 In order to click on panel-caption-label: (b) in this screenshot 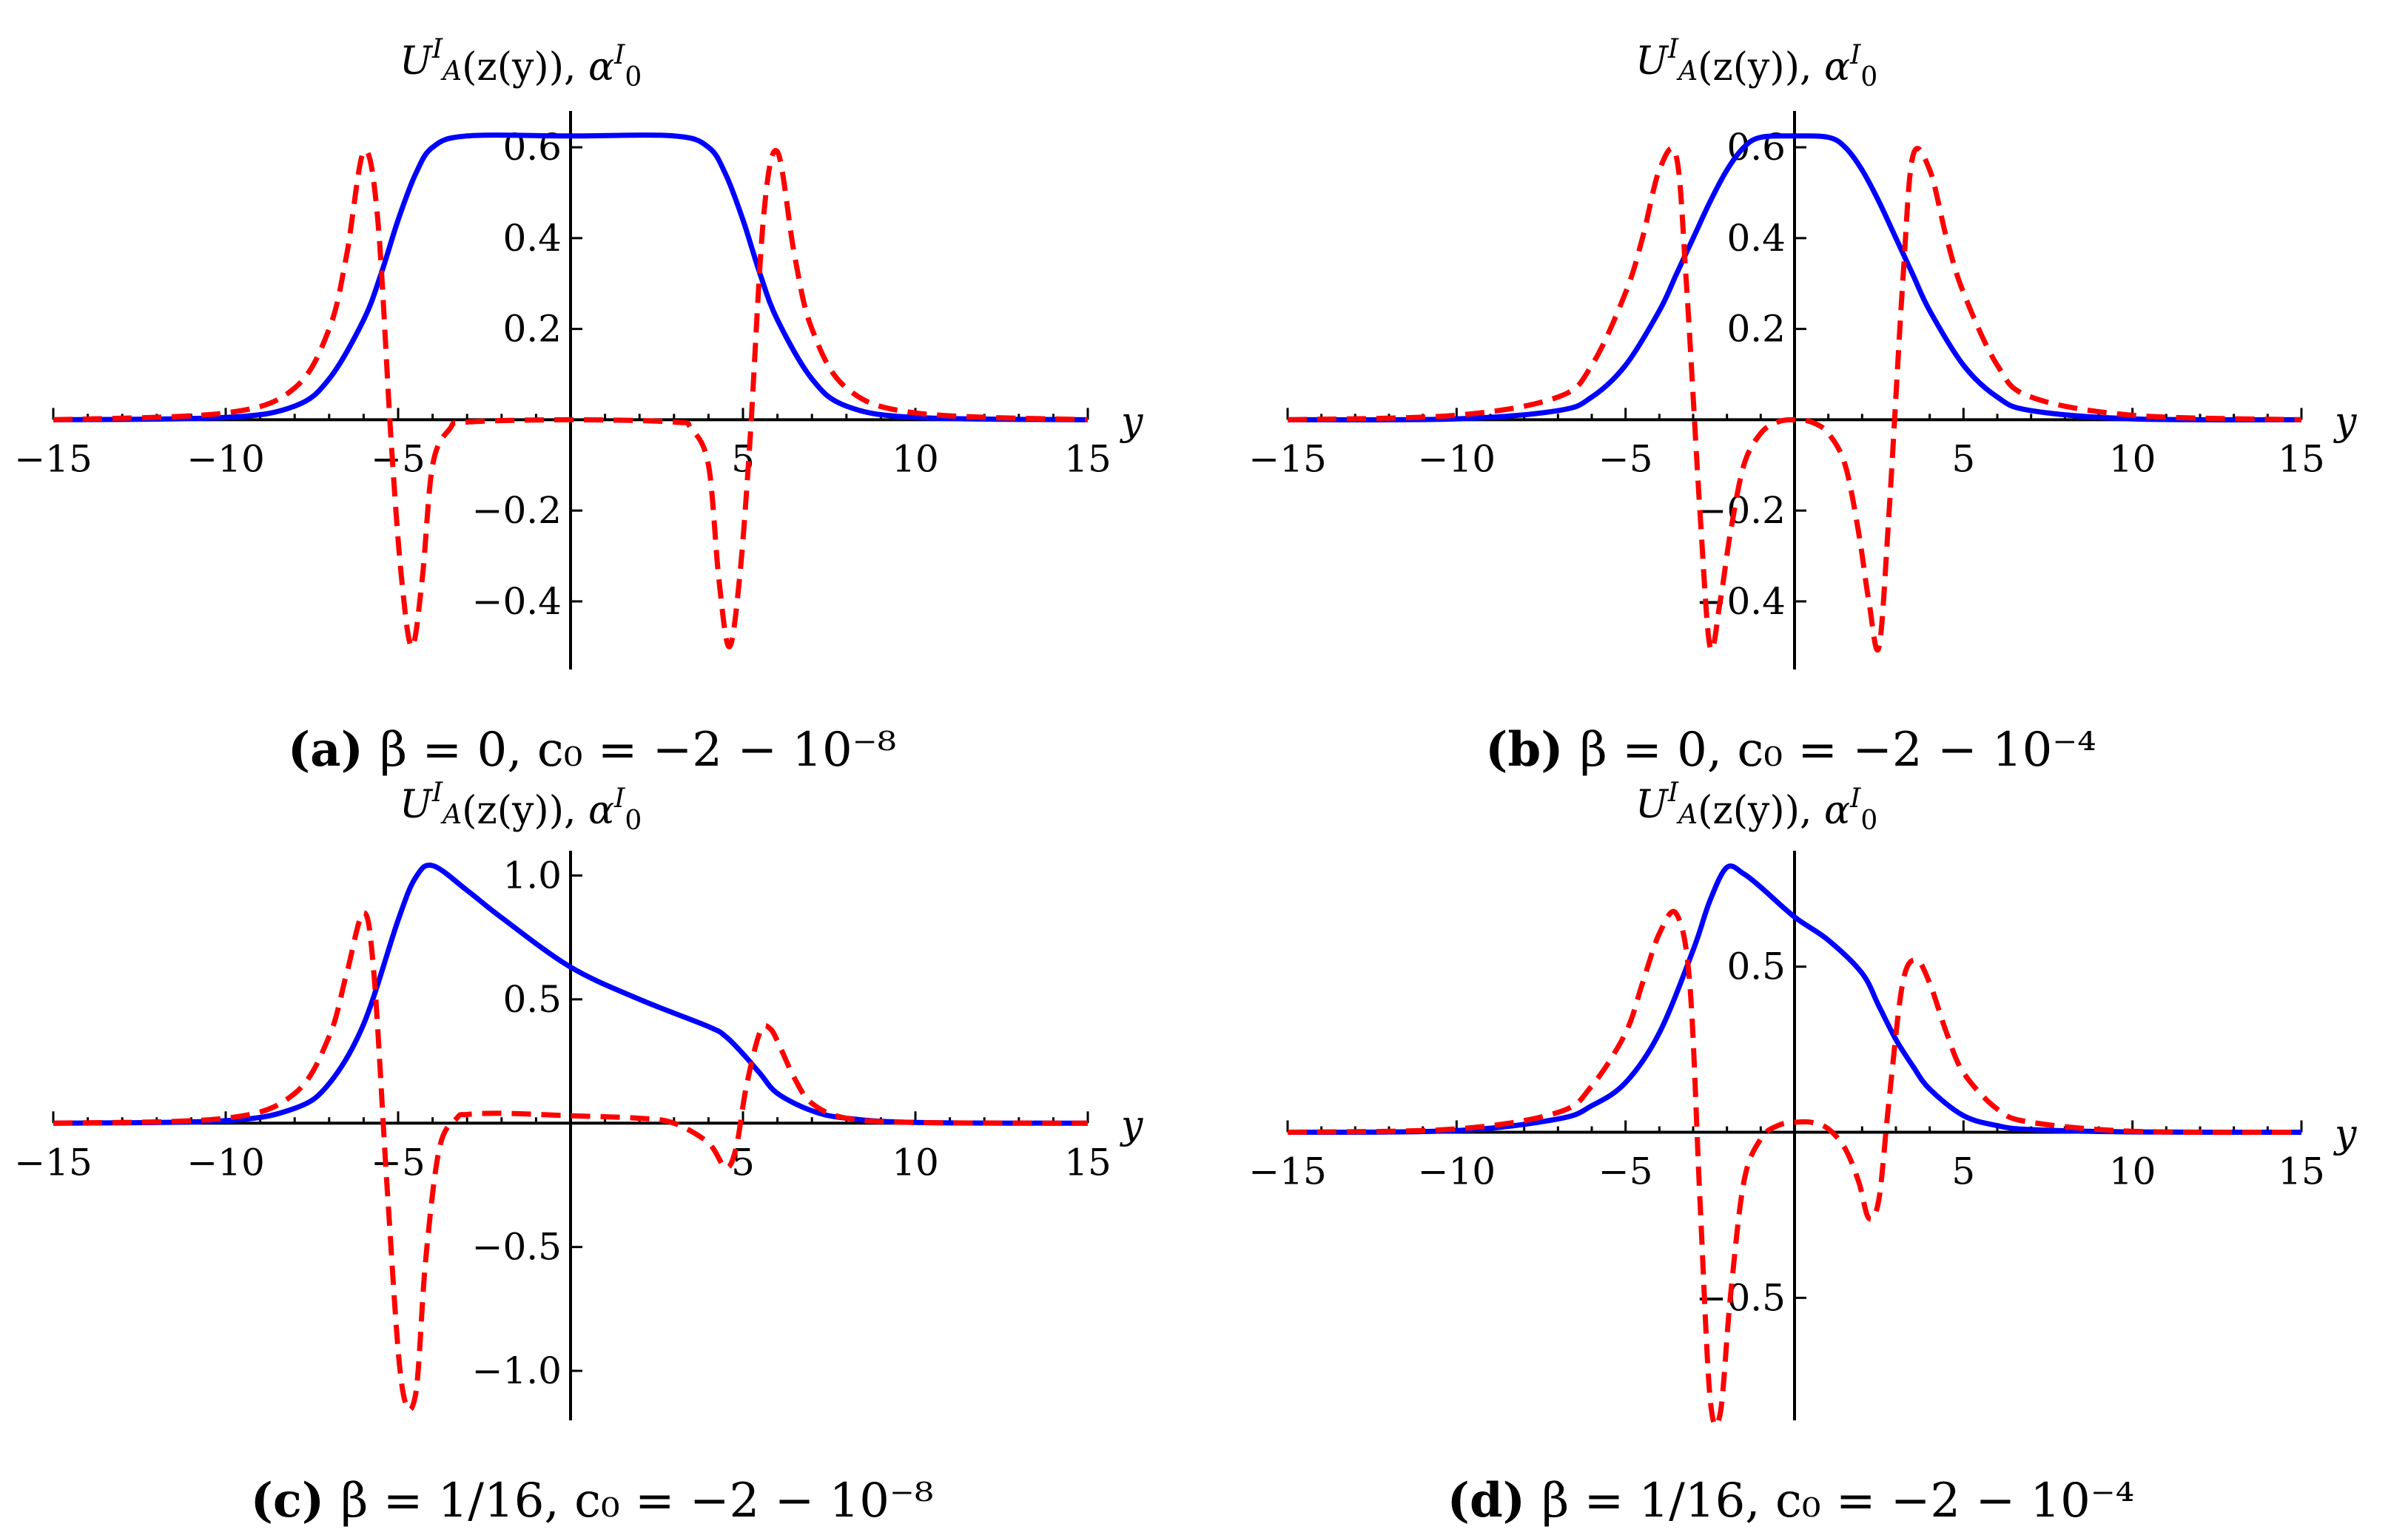, I will do `click(1533, 750)`.